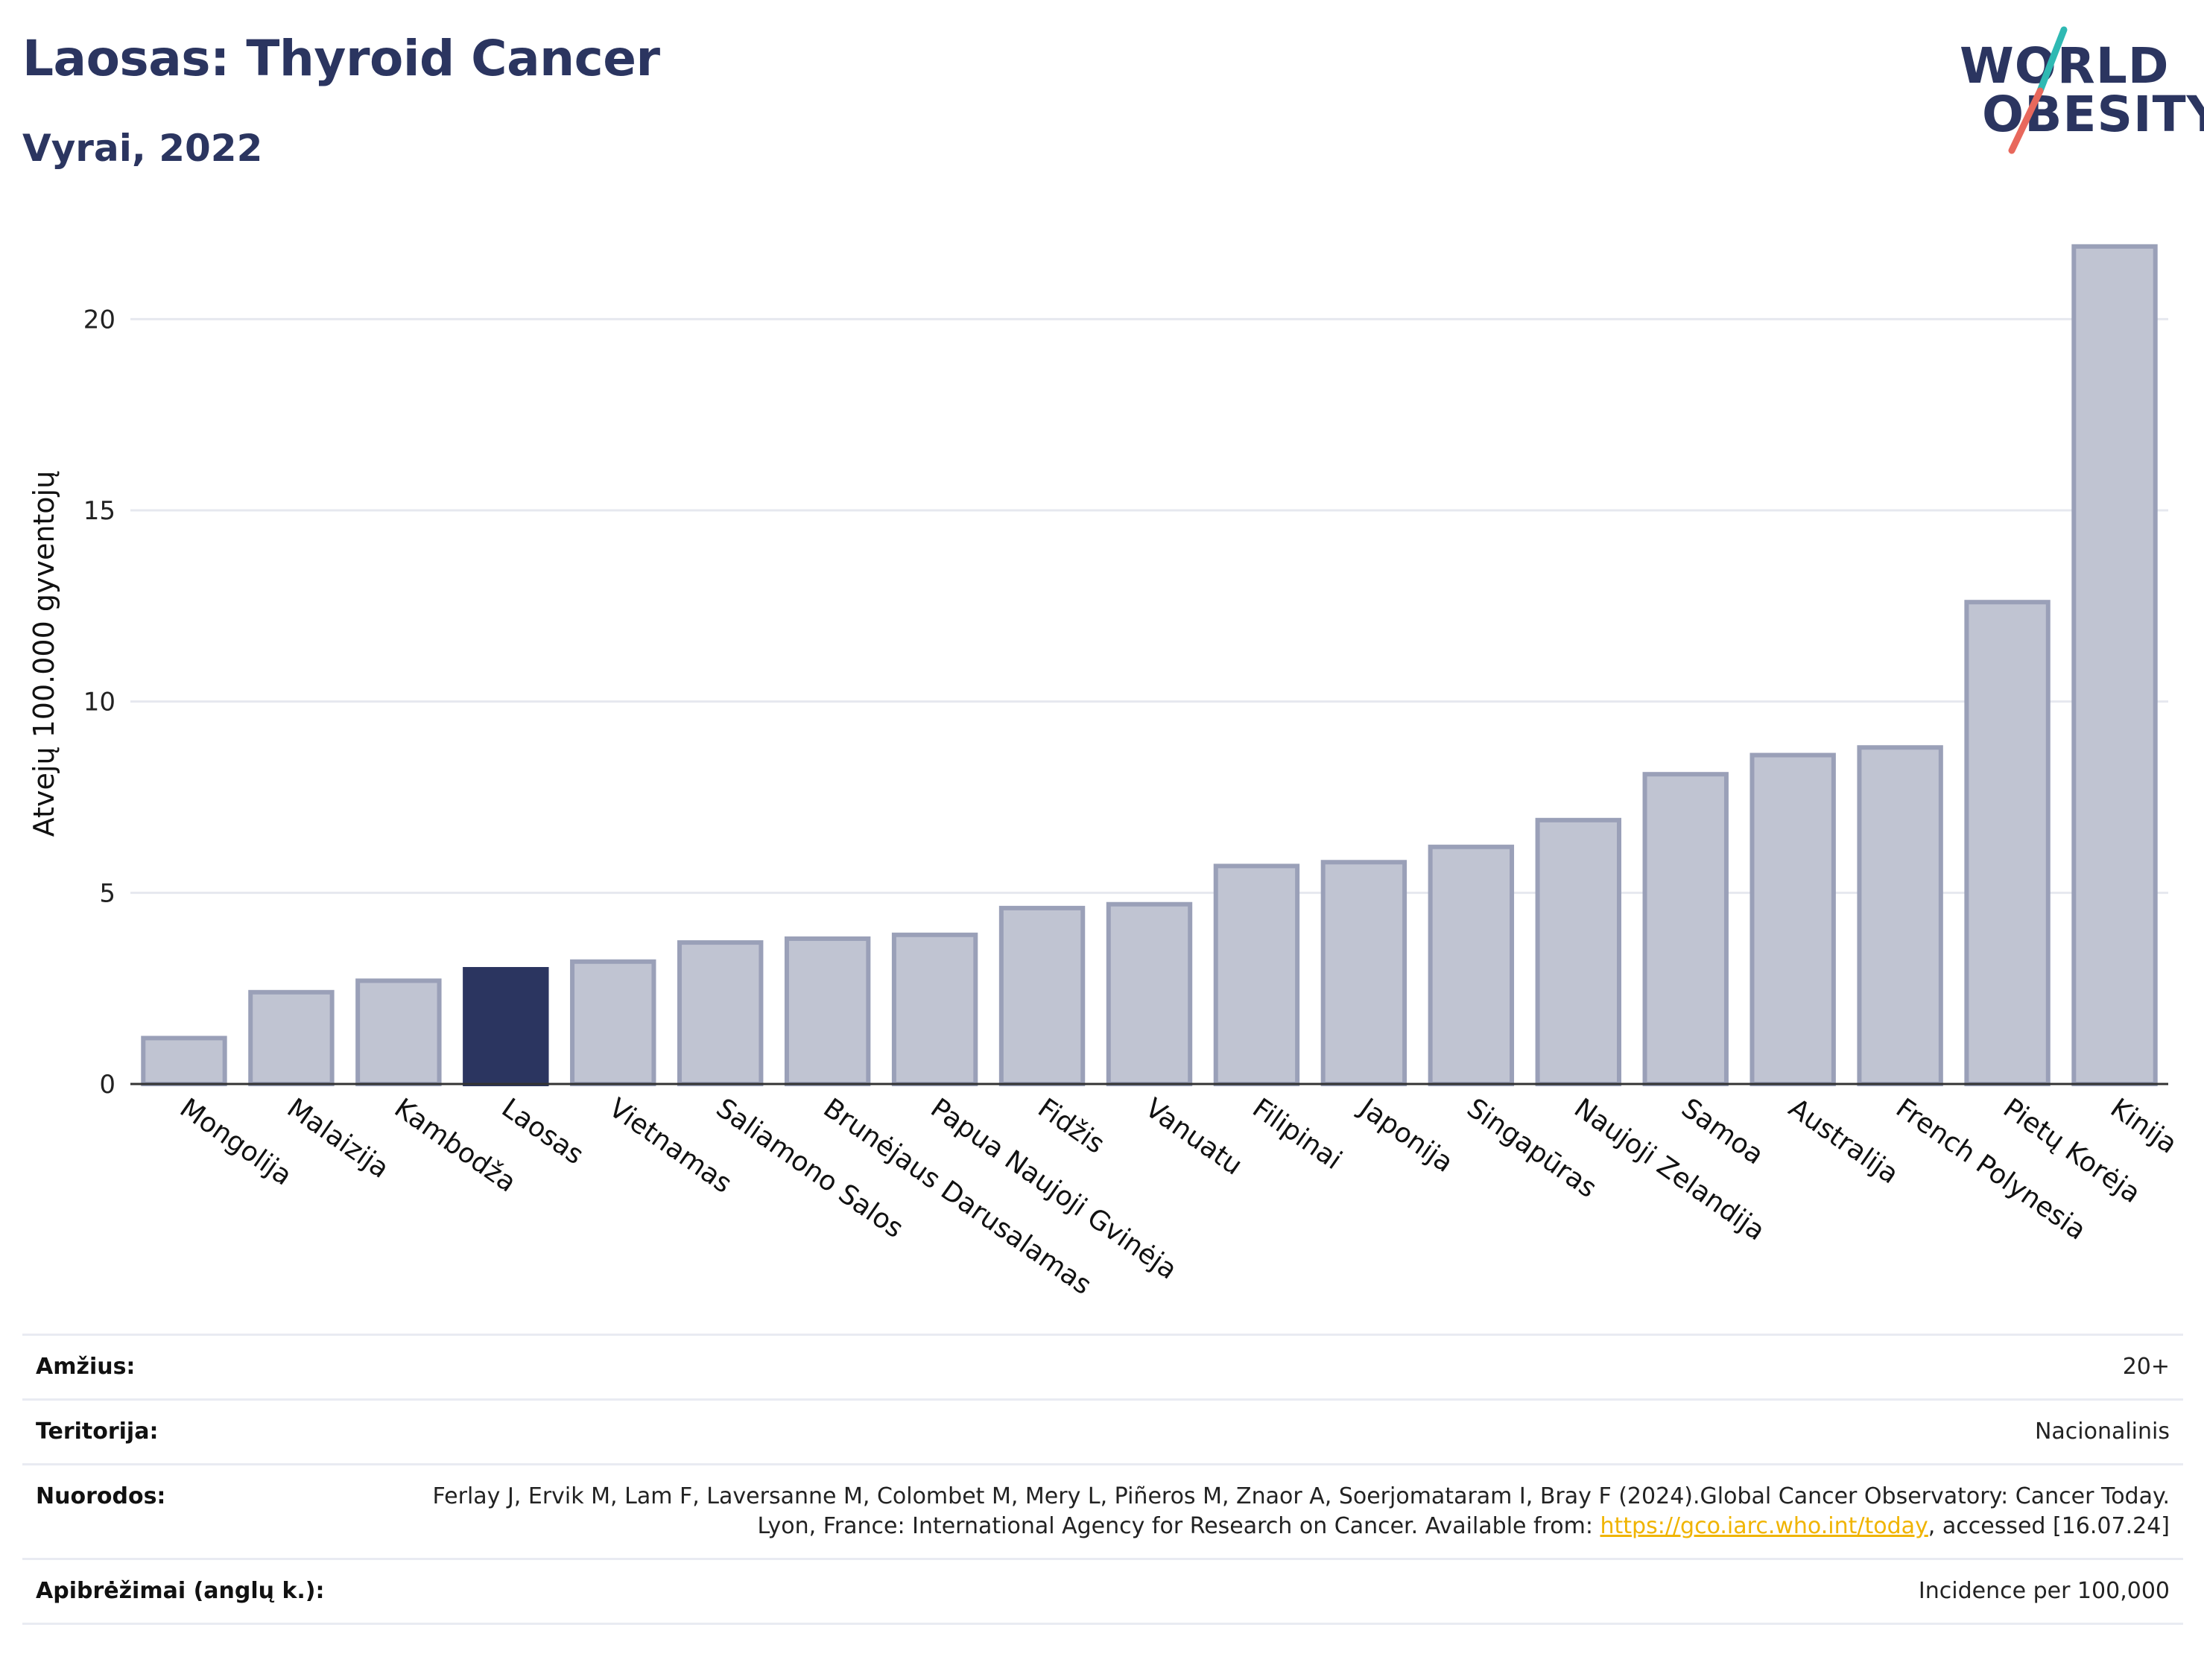 The image size is (2204, 1680). I want to click on x-tick-label: Mongolija, so click(235, 1142).